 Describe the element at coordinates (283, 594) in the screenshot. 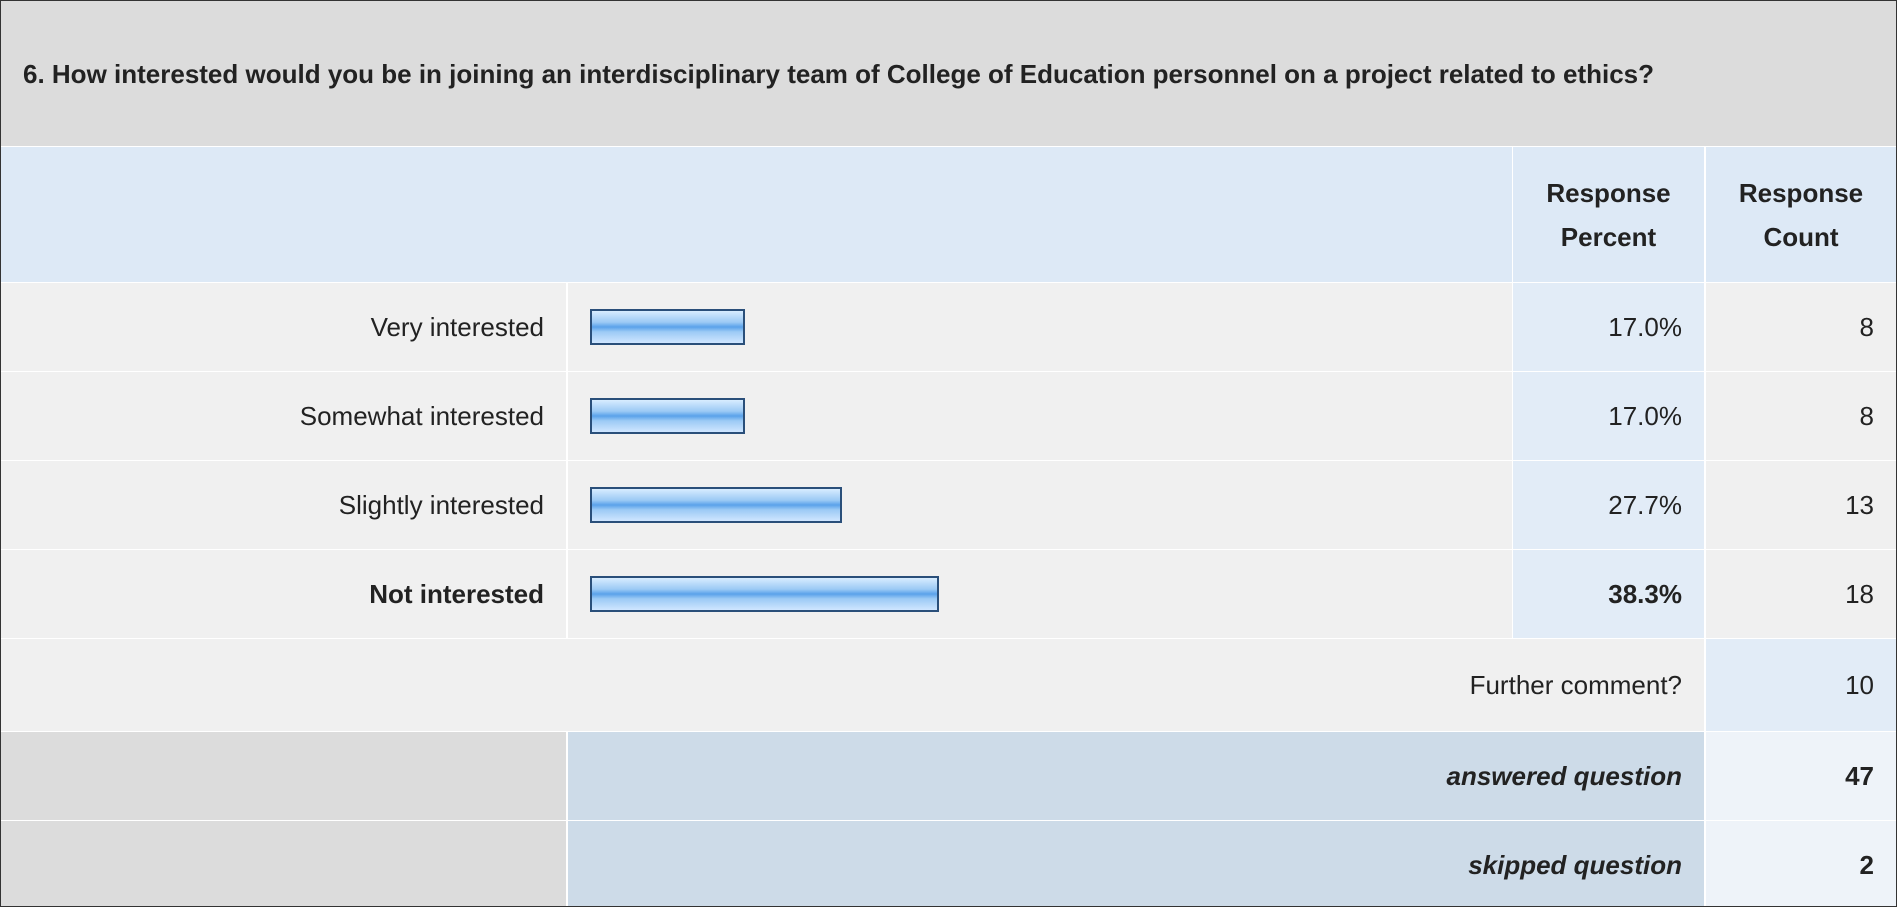

I see `row-label: Not interested` at that location.